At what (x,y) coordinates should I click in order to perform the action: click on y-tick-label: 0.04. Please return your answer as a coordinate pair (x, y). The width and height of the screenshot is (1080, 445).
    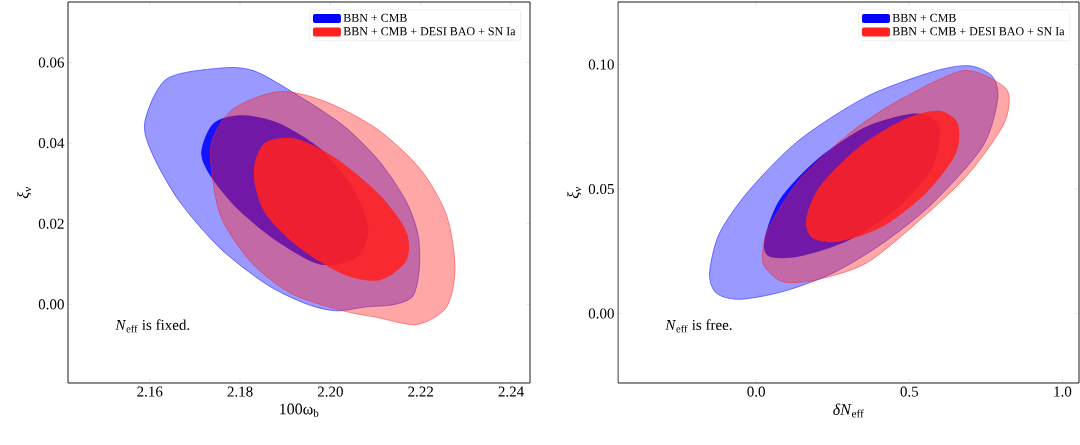
    Looking at the image, I should click on (51, 143).